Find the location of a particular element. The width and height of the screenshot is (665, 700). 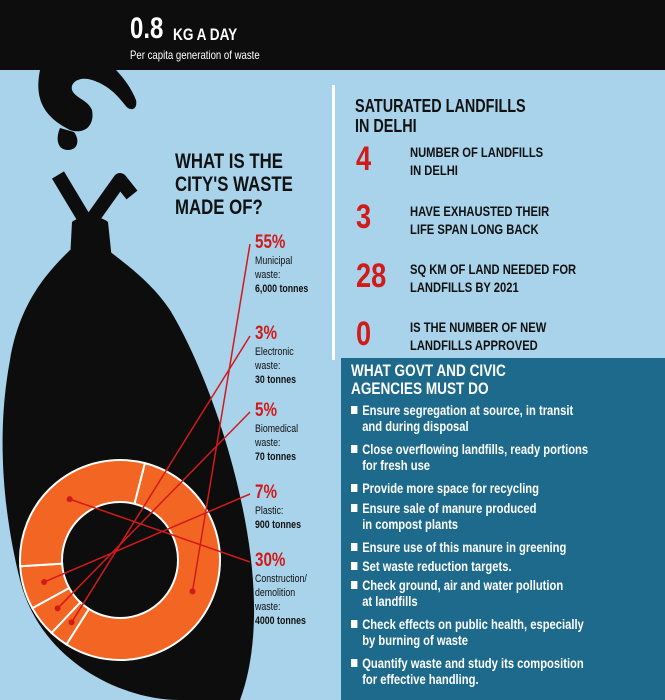

composition-item-electronic: 3% Electronic waste: 30 tonnes is located at coordinates (275, 355).